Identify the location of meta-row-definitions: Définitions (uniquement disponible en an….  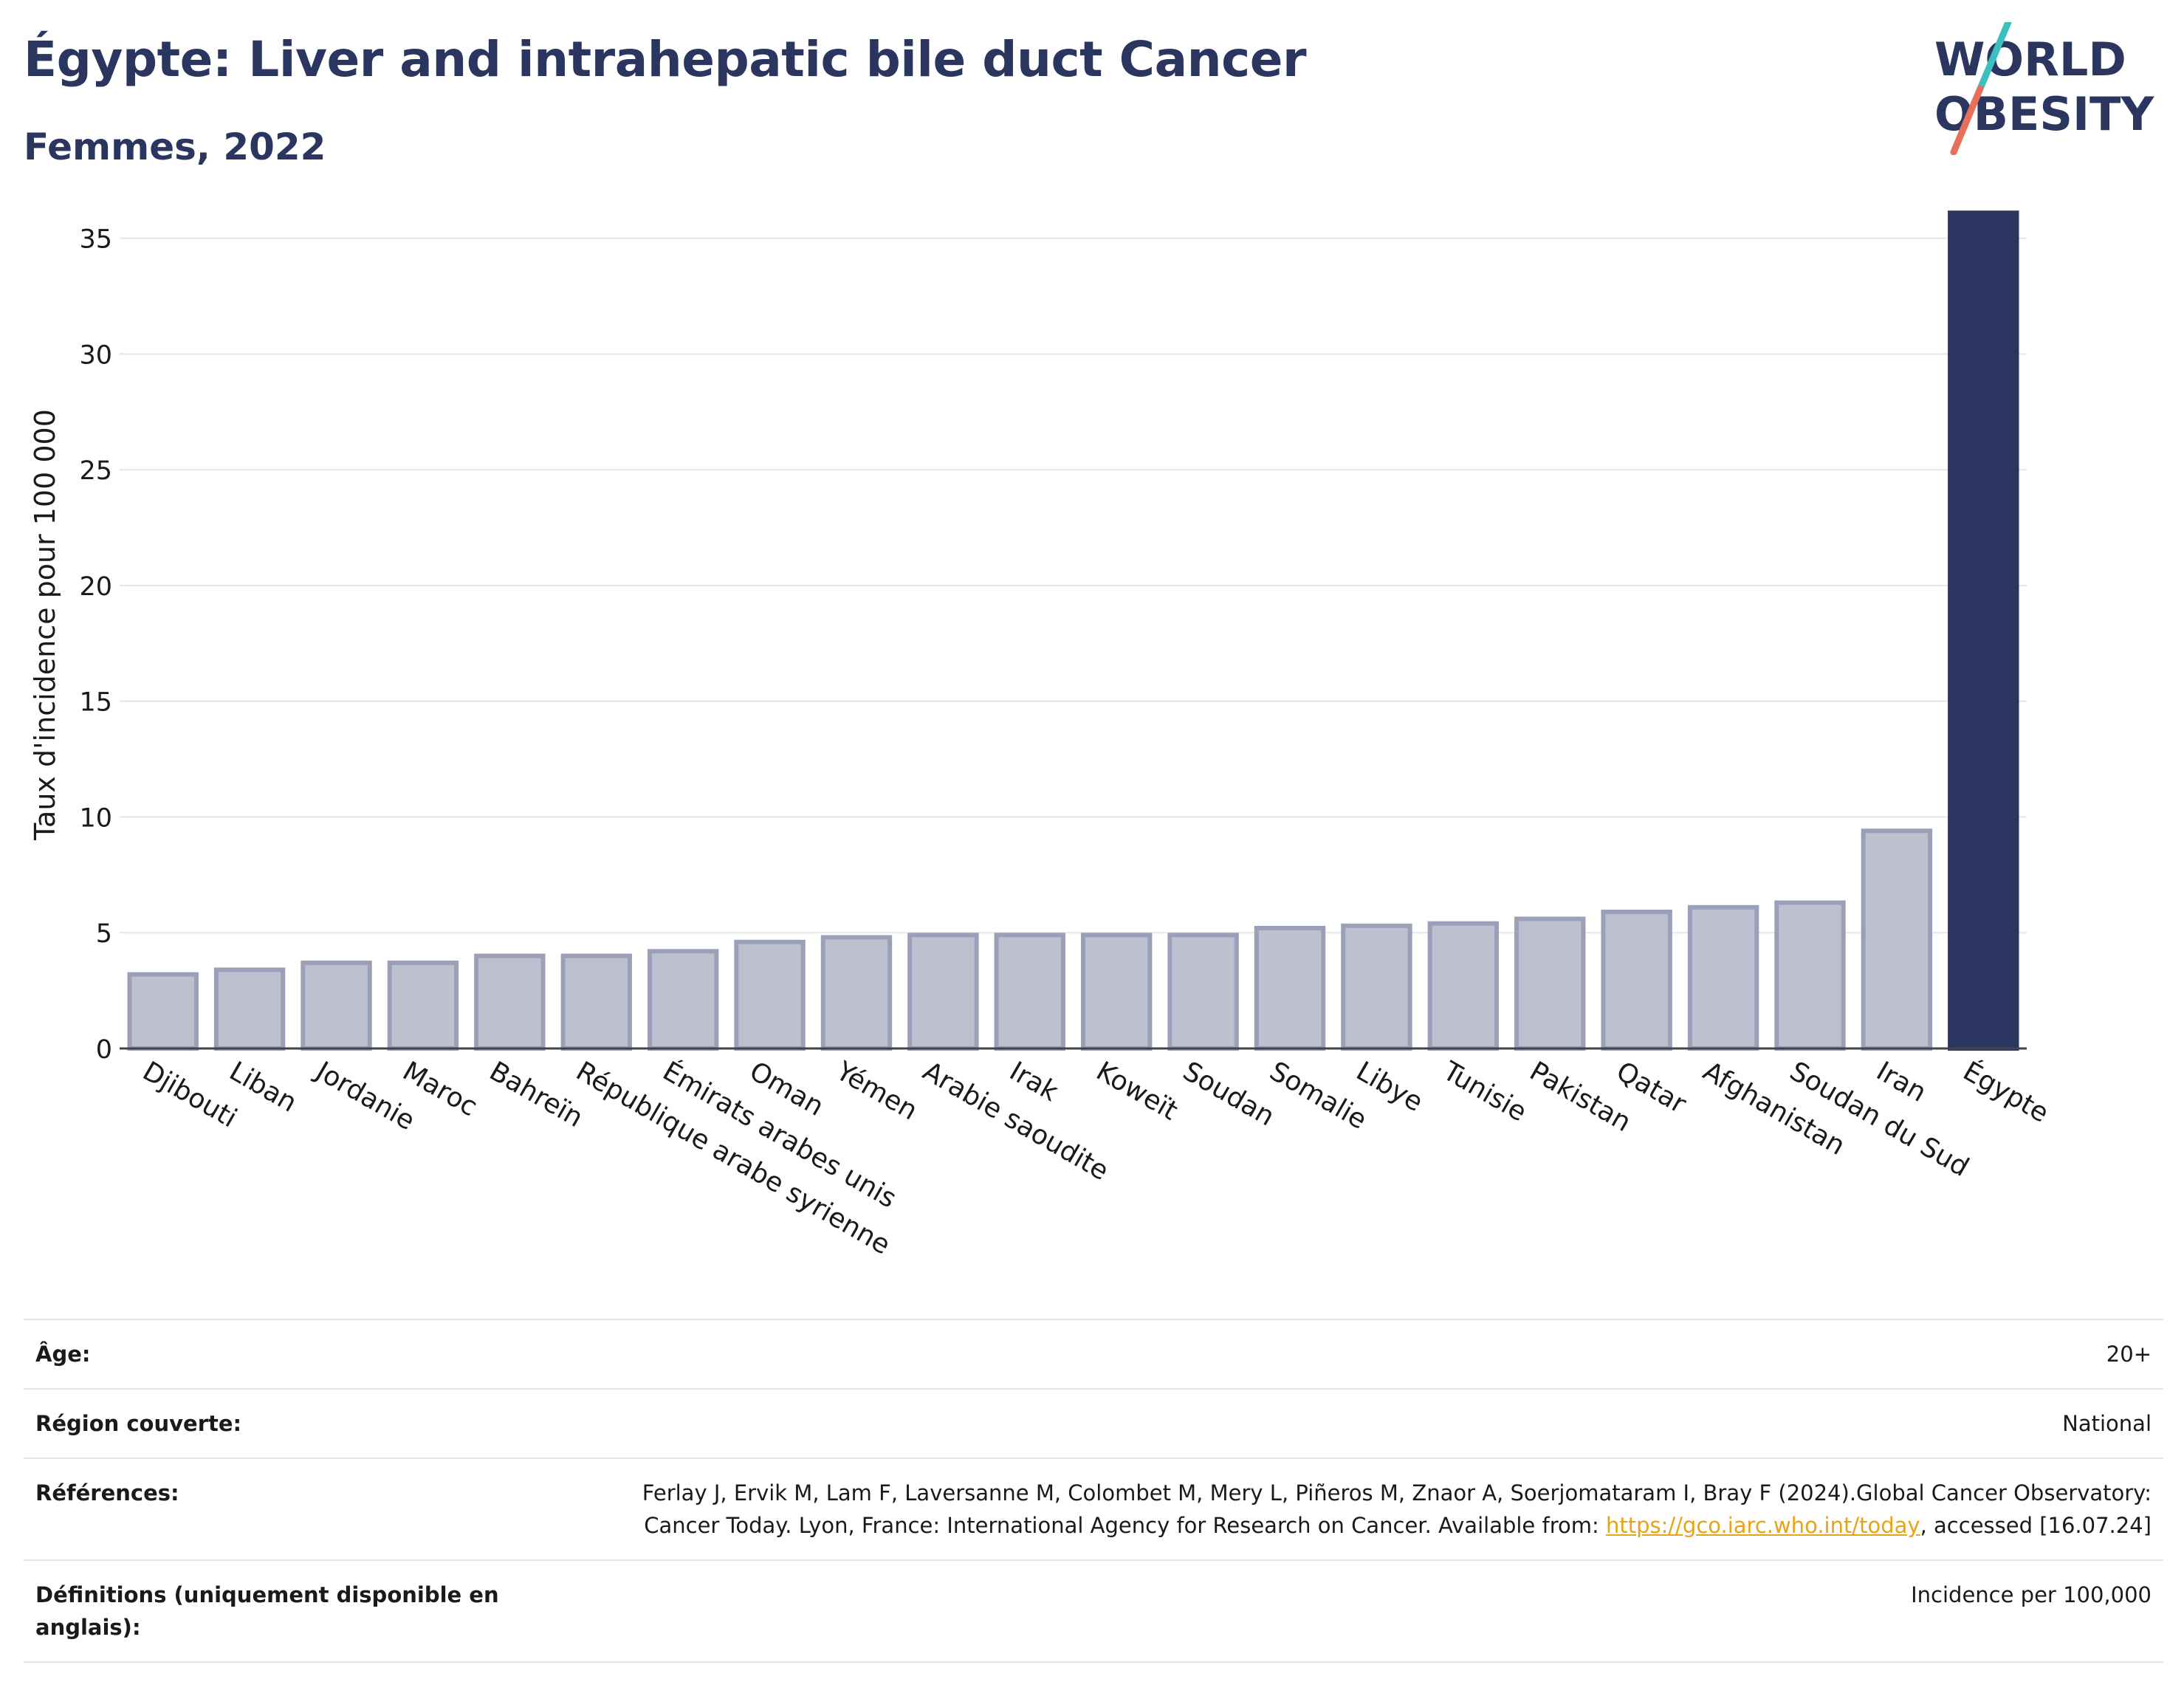
(1093, 1611).